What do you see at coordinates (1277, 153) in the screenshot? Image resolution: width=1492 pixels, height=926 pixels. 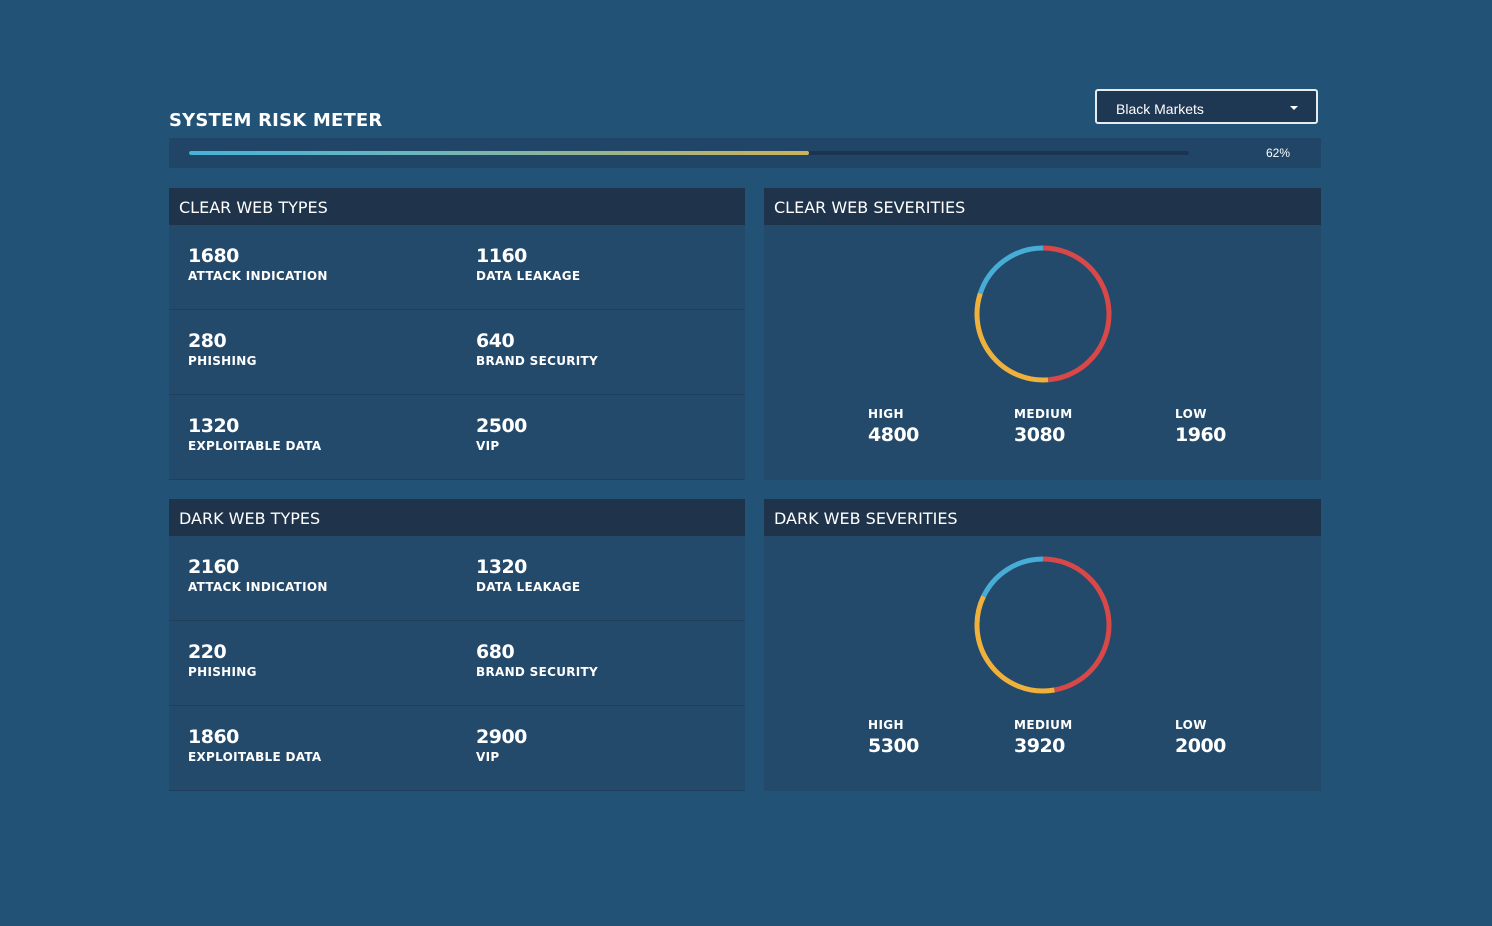 I see `risk-meter-percent: 62%` at bounding box center [1277, 153].